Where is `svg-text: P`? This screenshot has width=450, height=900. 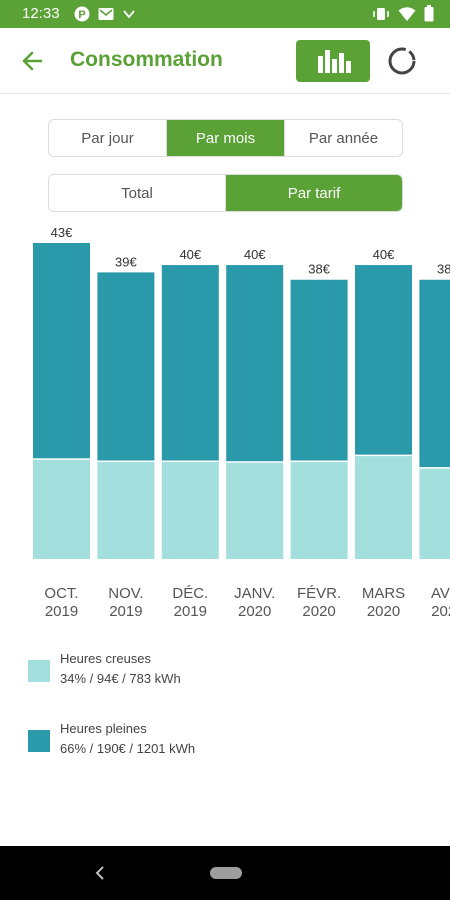 svg-text: P is located at coordinates (81, 15).